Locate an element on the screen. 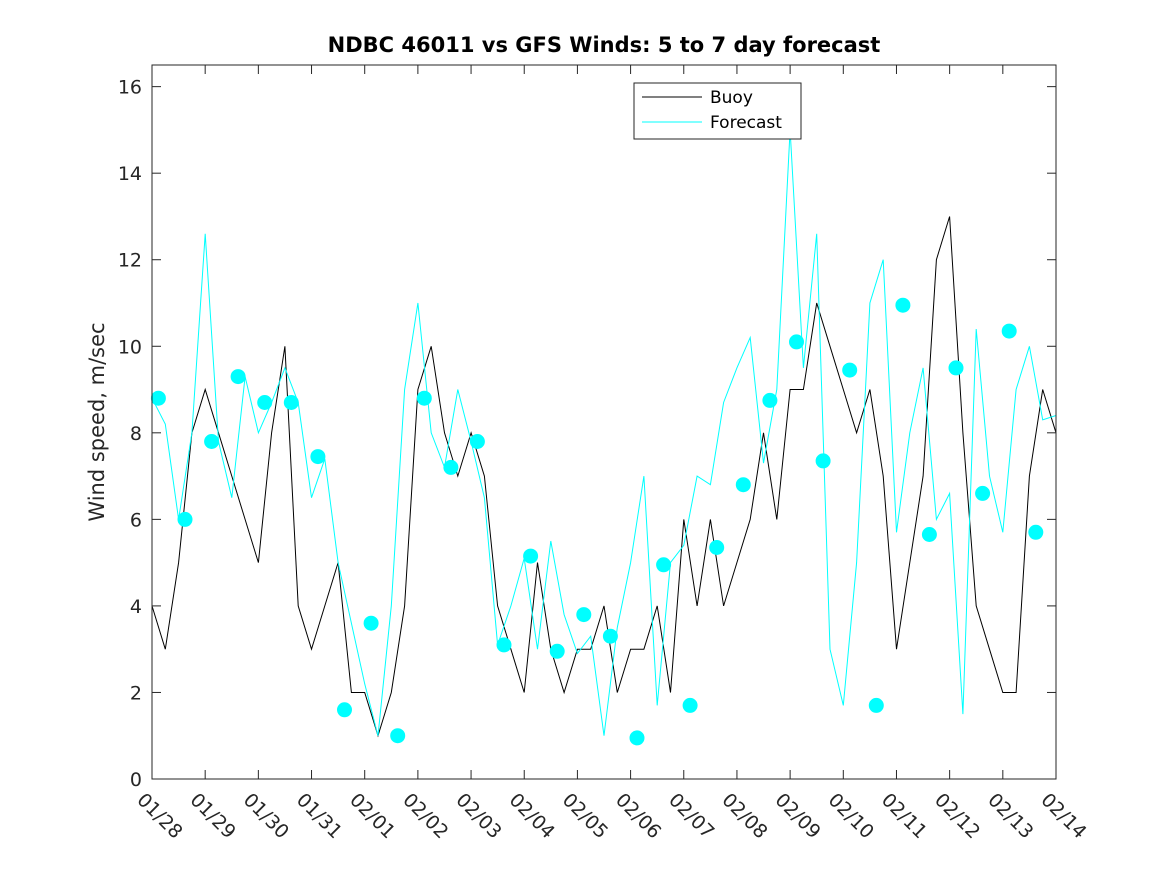 This screenshot has width=1167, height=875. legend: Buoy Forecast is located at coordinates (717, 111).